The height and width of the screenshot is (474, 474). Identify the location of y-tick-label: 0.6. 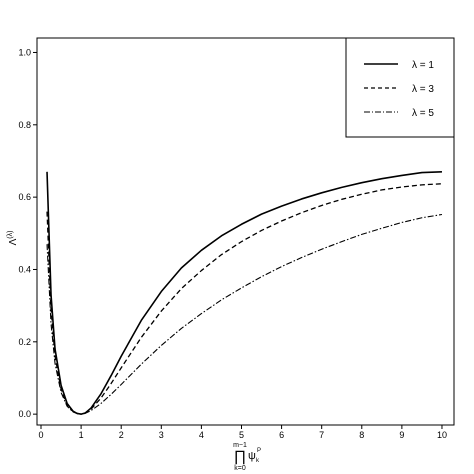
(24, 197).